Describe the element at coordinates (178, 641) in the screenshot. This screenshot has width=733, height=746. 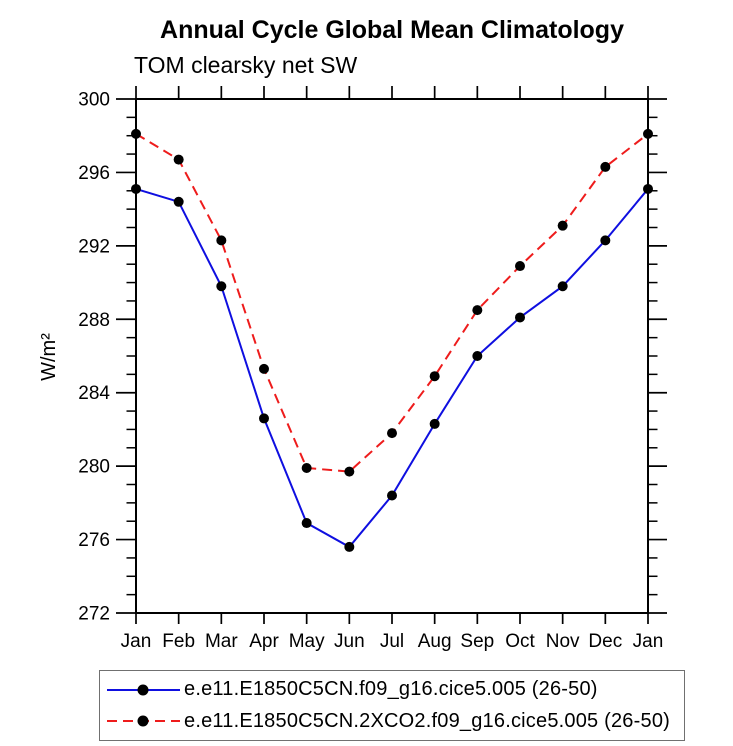
I see `x-tick-label: Feb` at that location.